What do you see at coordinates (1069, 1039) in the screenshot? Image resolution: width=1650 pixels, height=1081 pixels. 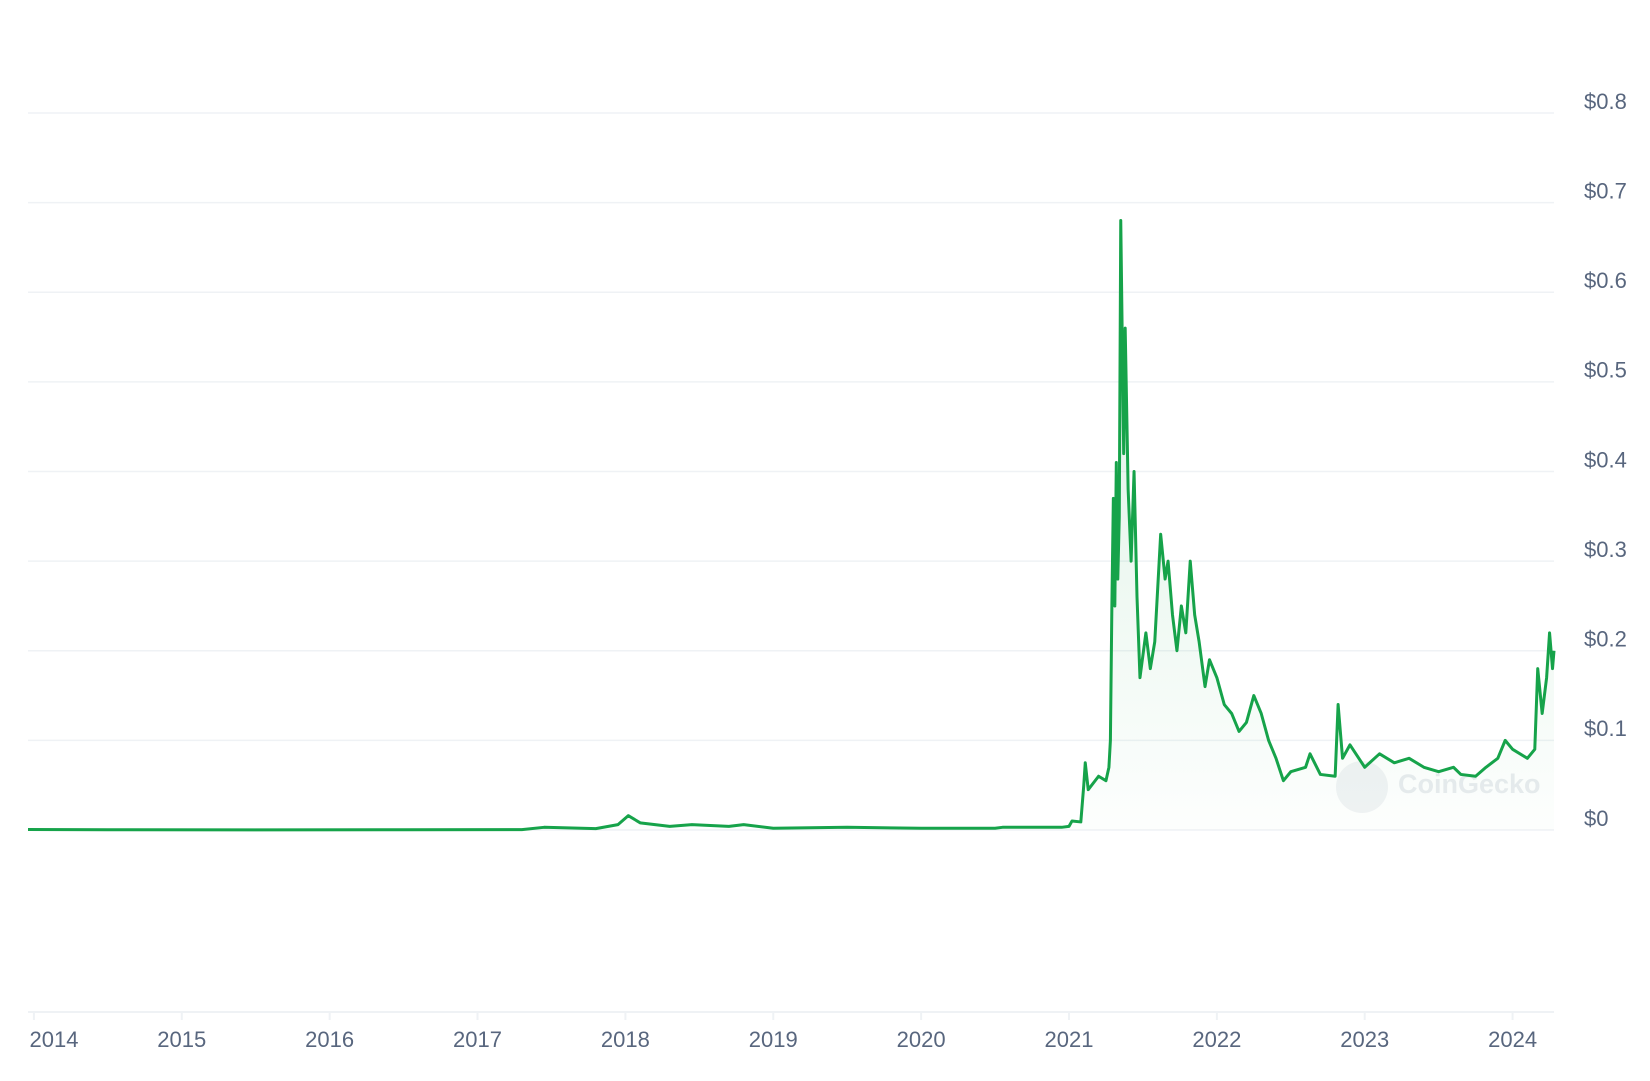 I see `x-tick-label: 2021` at bounding box center [1069, 1039].